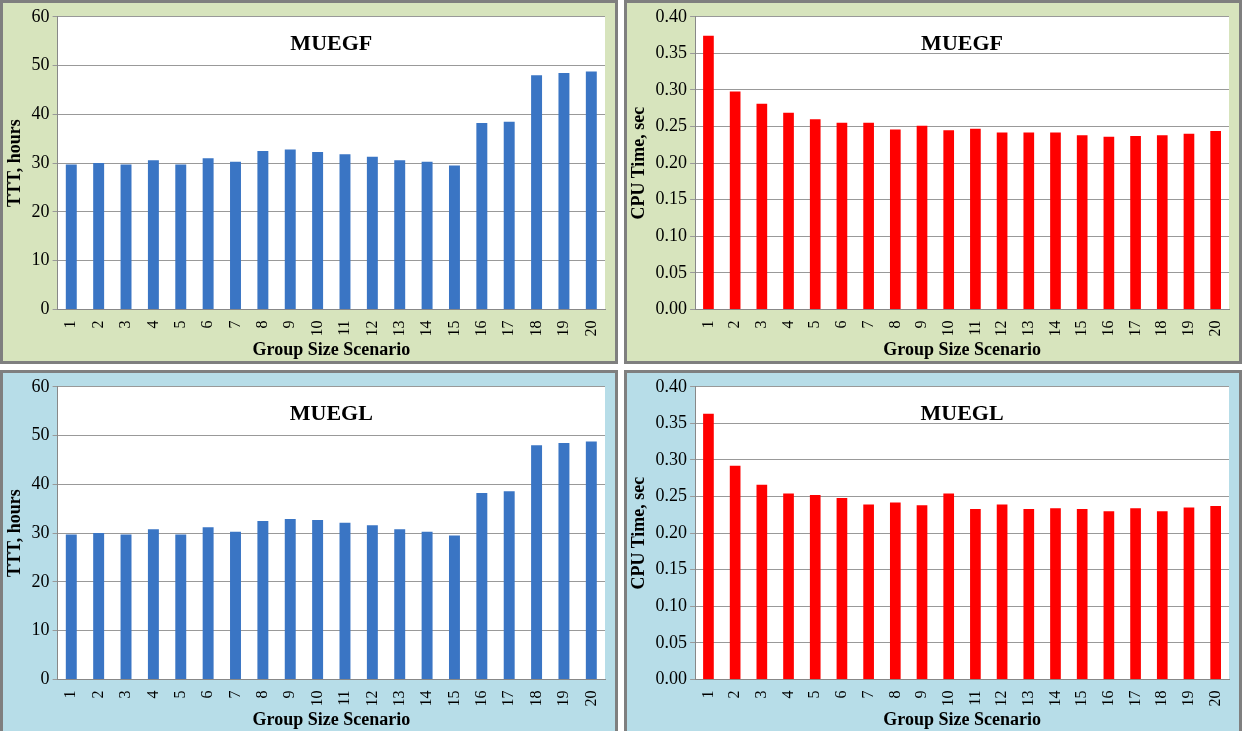 This screenshot has width=1243, height=731. What do you see at coordinates (671, 161) in the screenshot?
I see `y-tick-label: 0.20` at bounding box center [671, 161].